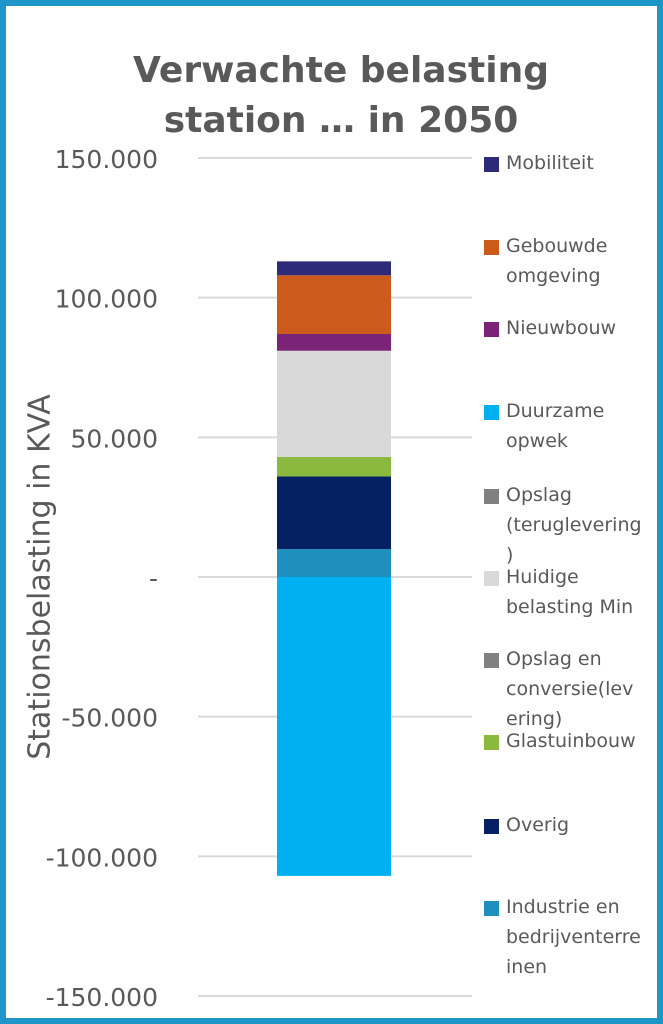 The width and height of the screenshot is (663, 1024). Describe the element at coordinates (550, 163) in the screenshot. I see `legend-label: Mobiliteit` at that location.